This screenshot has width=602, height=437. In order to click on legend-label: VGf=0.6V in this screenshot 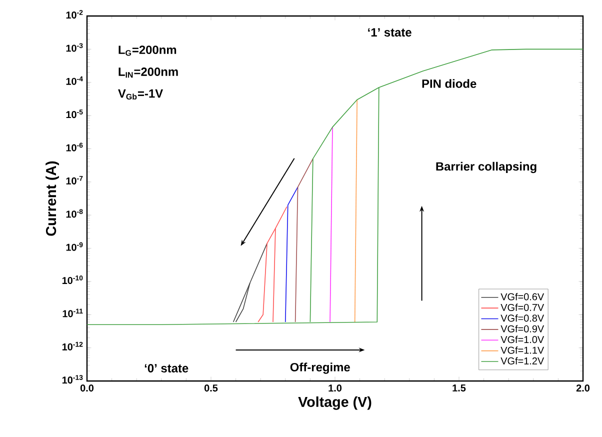, I will do `click(522, 296)`.